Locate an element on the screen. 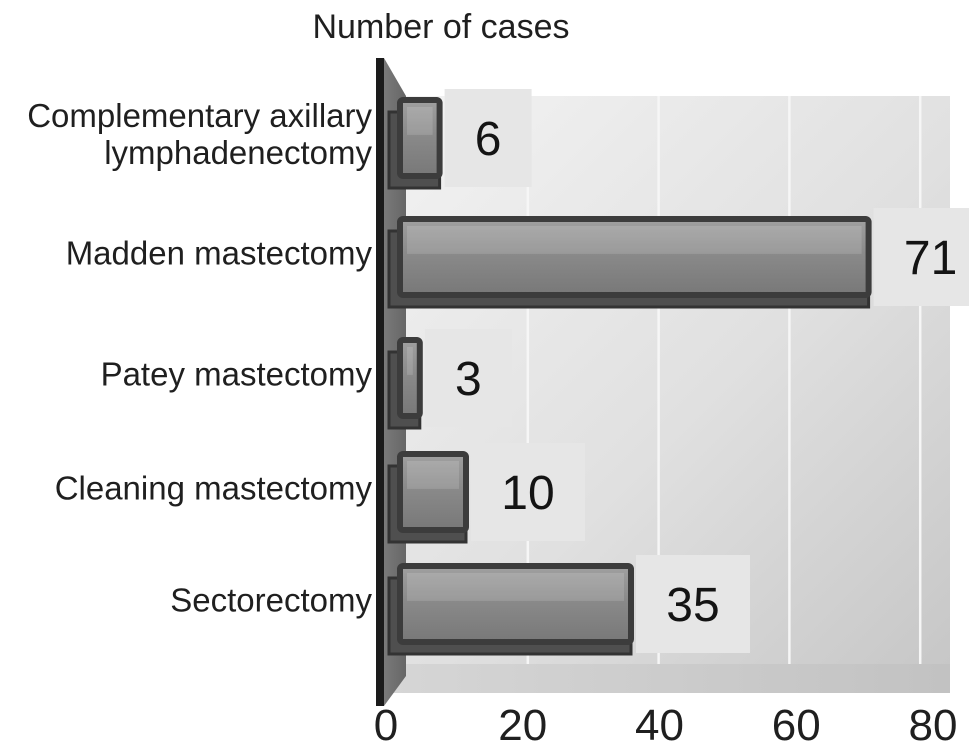 The image size is (969, 752). y-axis-line is located at coordinates (380, 382).